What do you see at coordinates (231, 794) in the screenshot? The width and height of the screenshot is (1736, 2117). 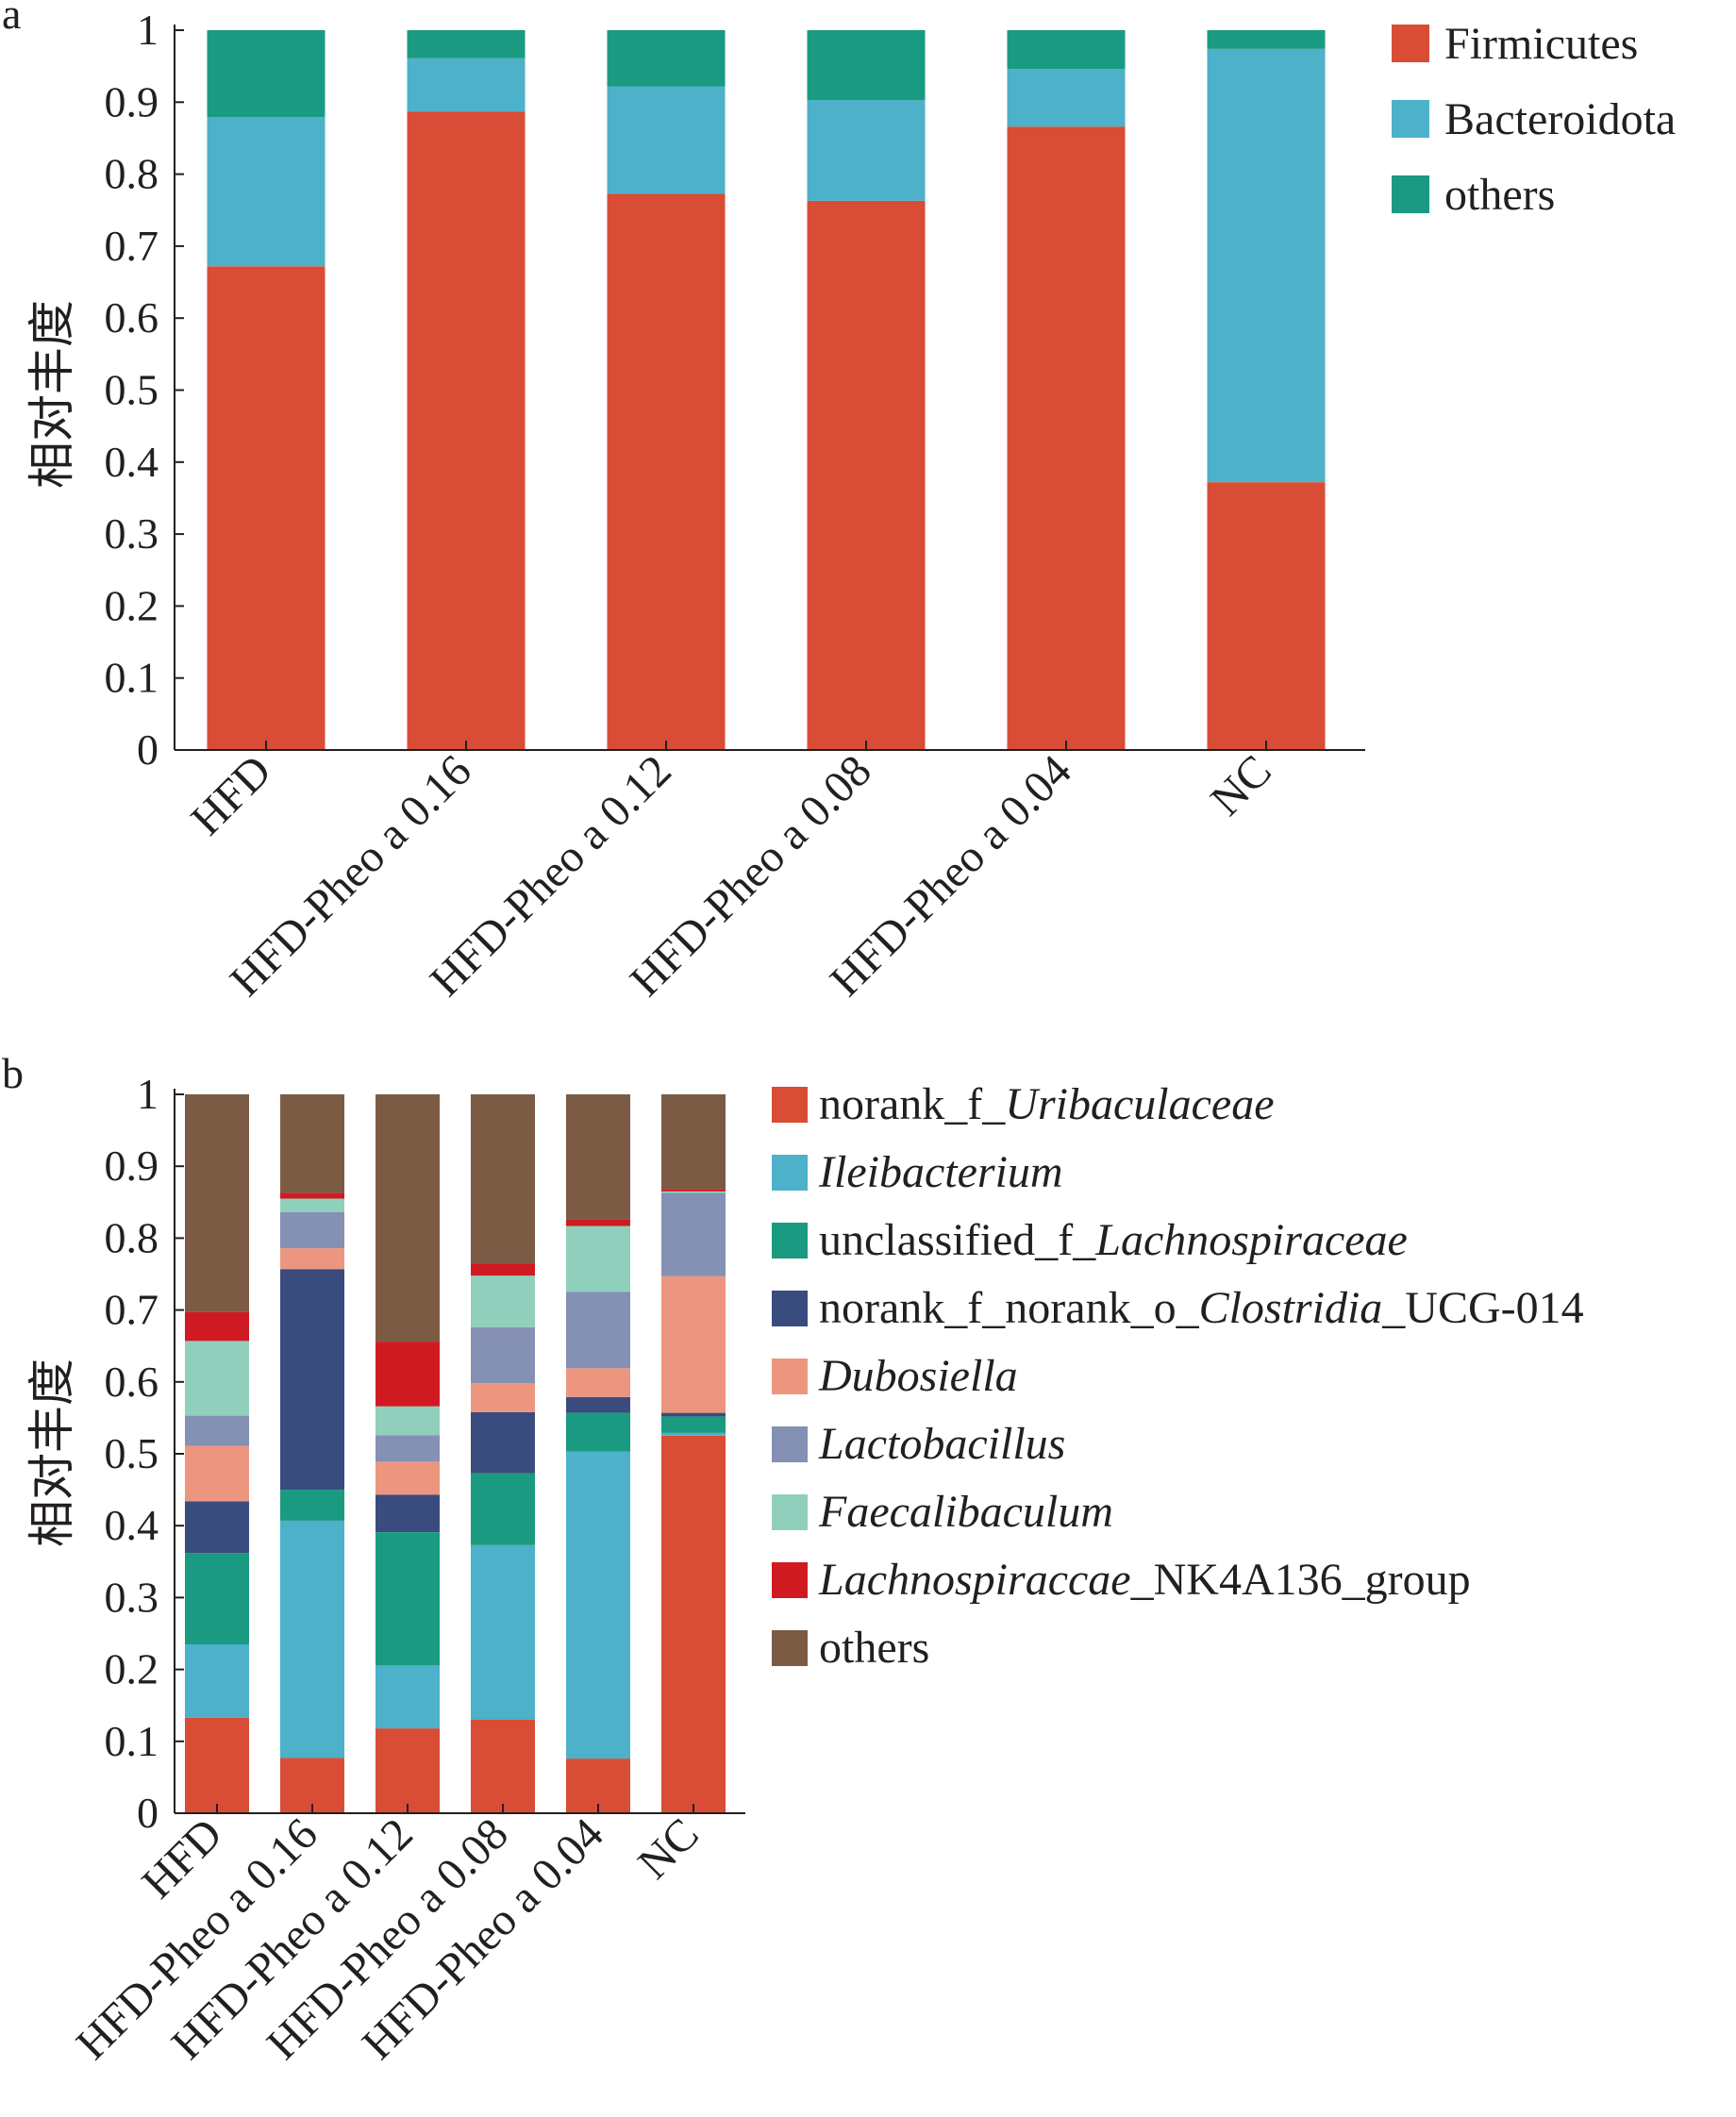 I see `x-tick-label-hfd: HFD` at bounding box center [231, 794].